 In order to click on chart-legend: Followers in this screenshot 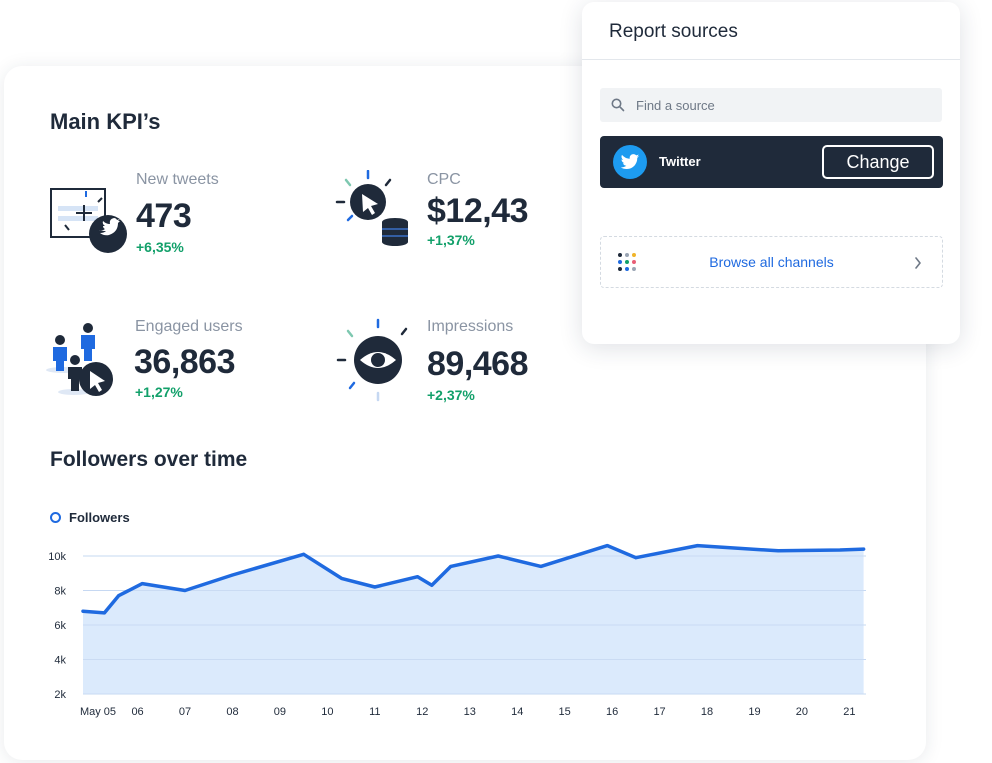, I will do `click(90, 517)`.